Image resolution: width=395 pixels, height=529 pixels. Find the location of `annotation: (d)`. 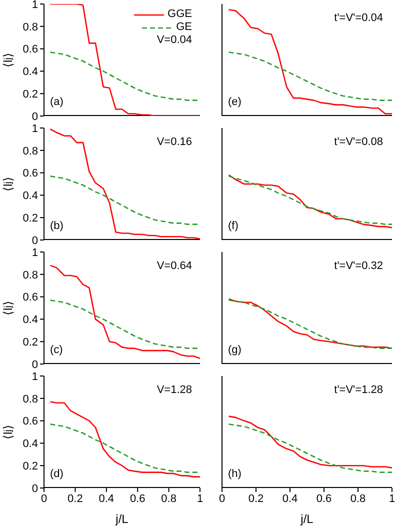

annotation: (d) is located at coordinates (57, 474).